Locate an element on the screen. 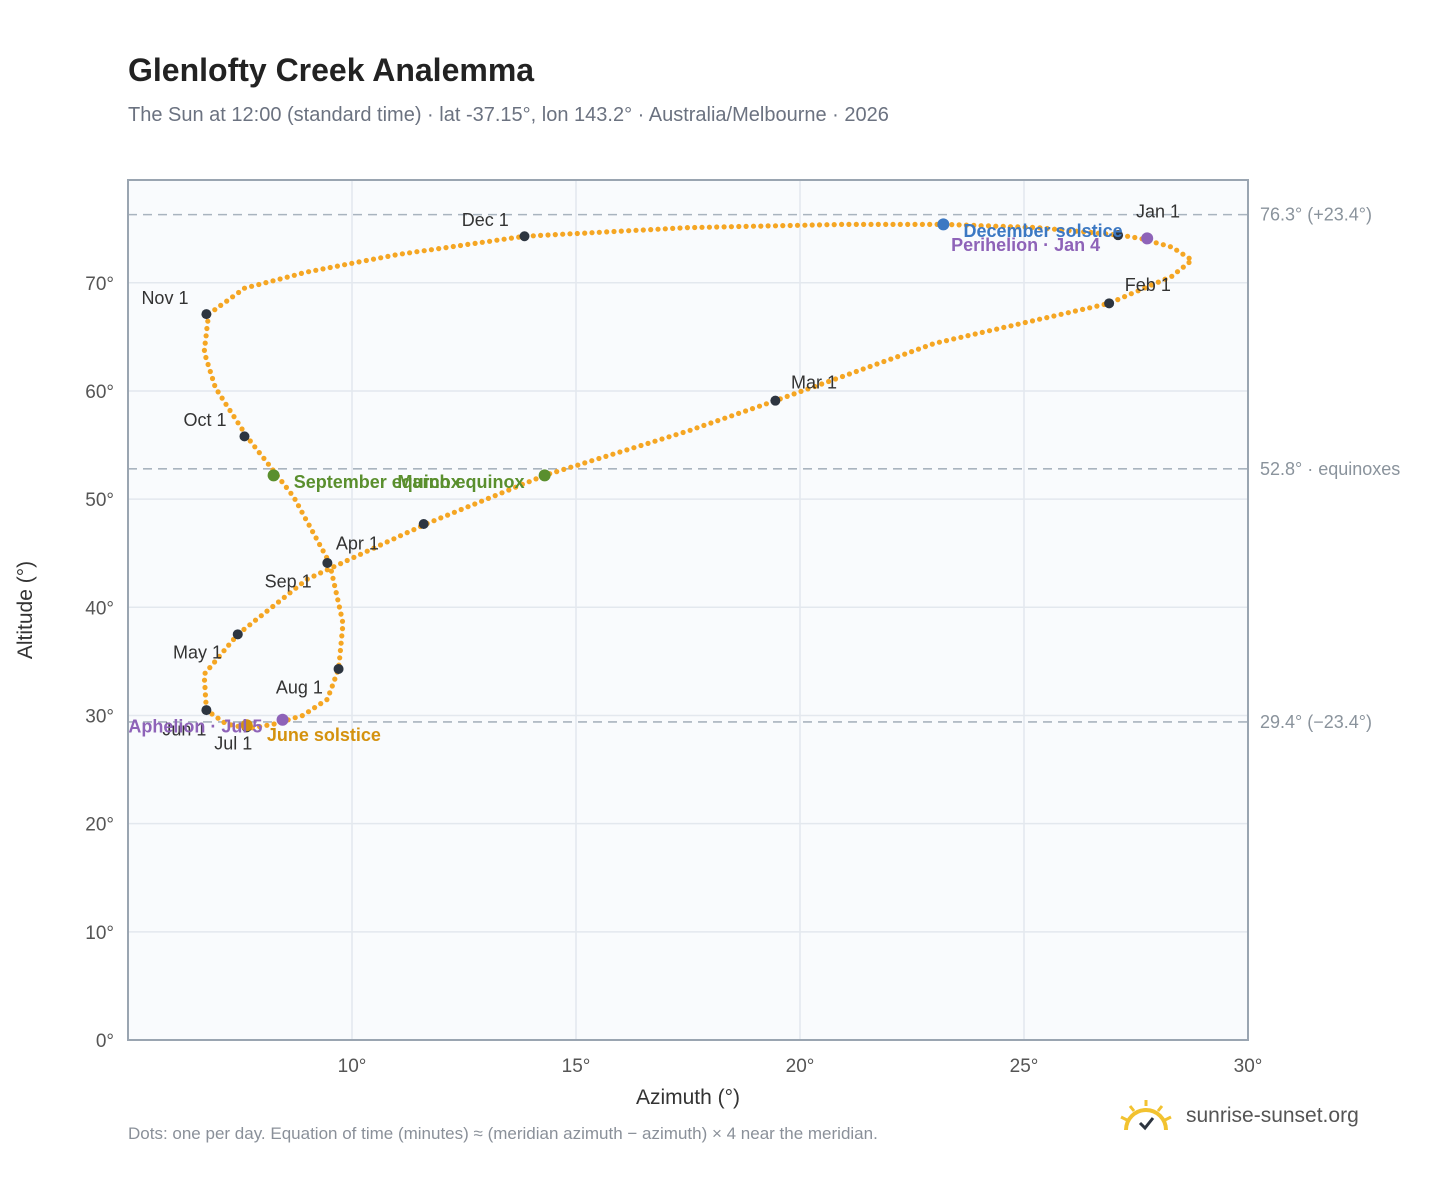  brand: sunrise-sunset.org is located at coordinates (1238, 1116).